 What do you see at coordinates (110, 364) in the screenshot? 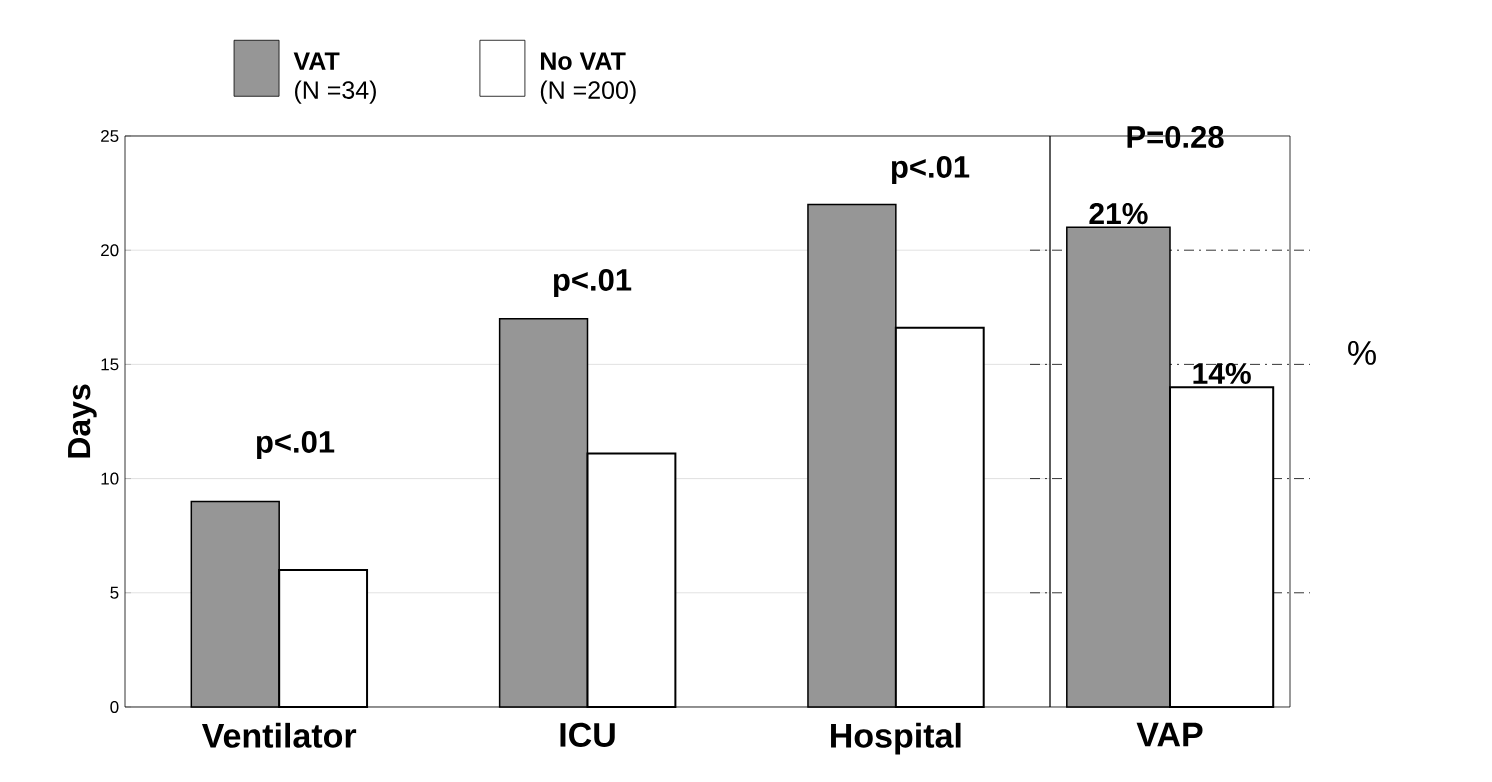
I see `y-tick-label: 15` at bounding box center [110, 364].